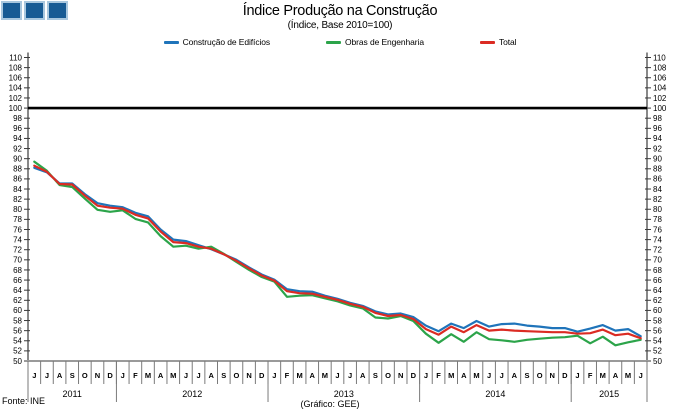 Image resolution: width=680 pixels, height=414 pixels. Describe the element at coordinates (330, 404) in the screenshot. I see `credit-note: (Gráfico: GEE)` at that location.